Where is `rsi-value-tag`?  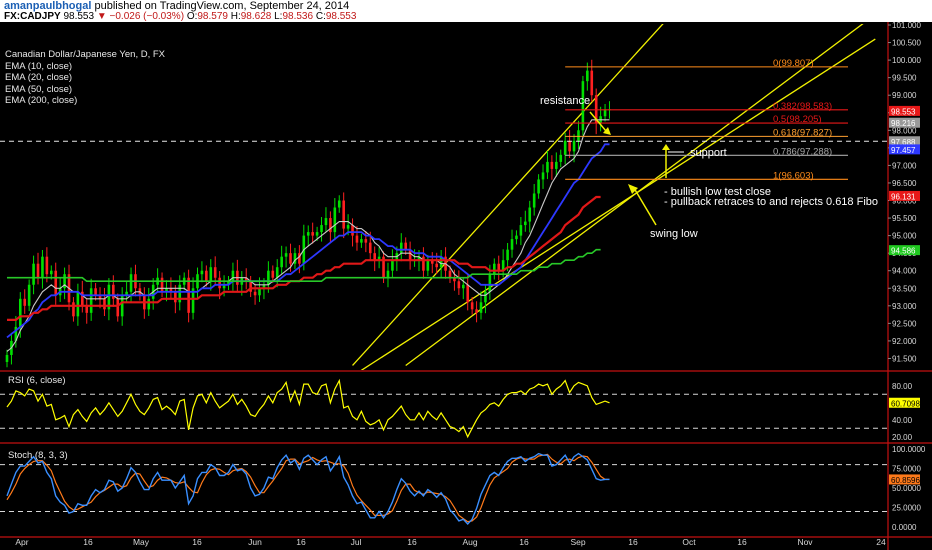
rsi-value-tag is located at coordinates (904, 402).